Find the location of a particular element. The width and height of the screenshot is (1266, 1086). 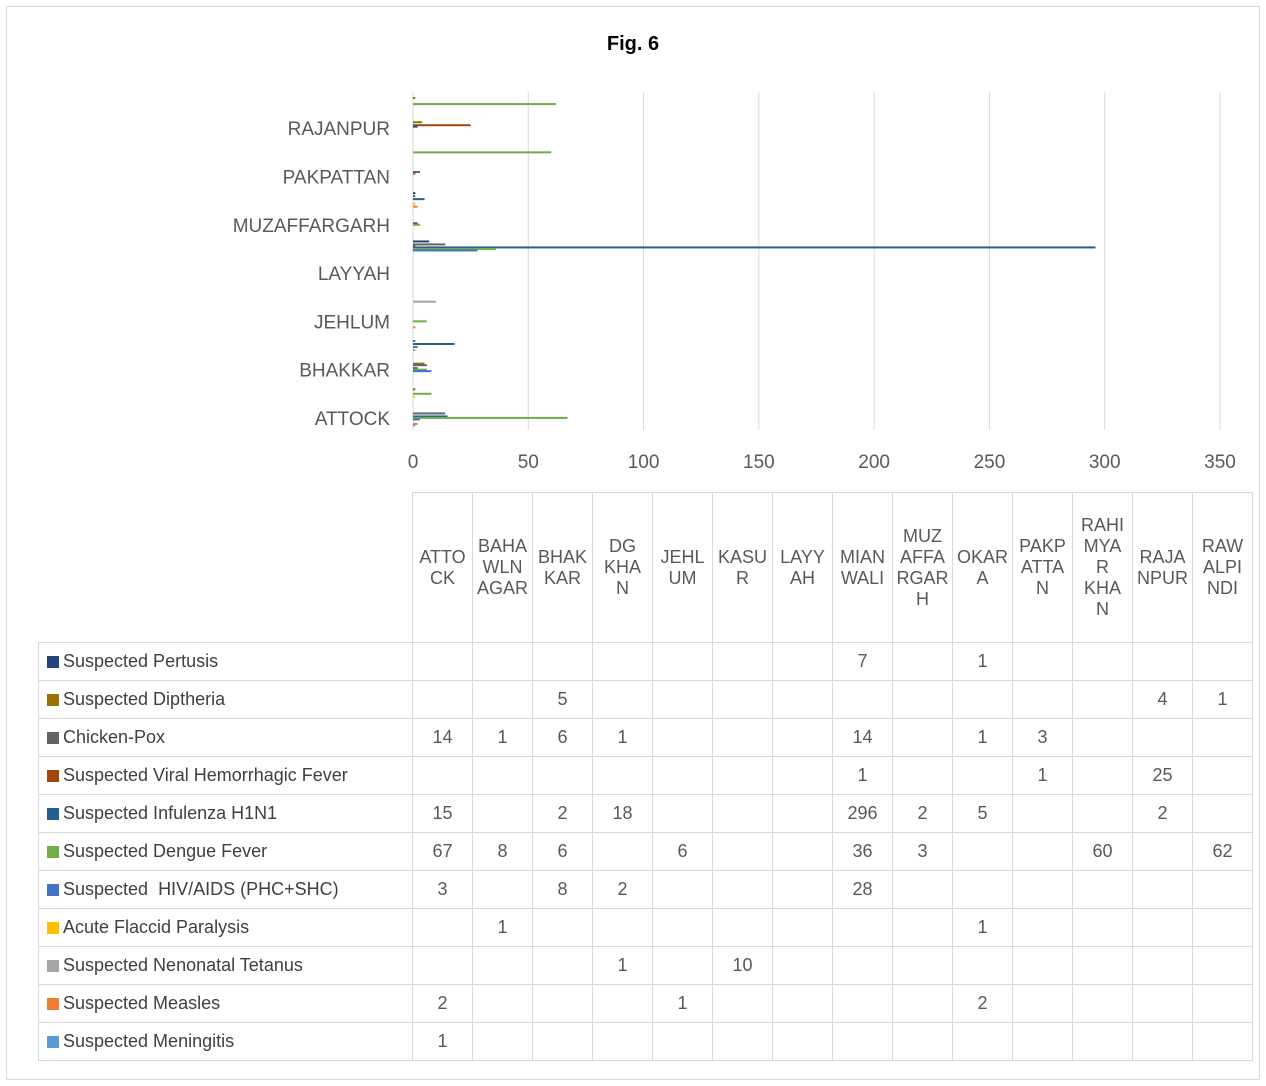

series-name: Suspected Dengue Fever is located at coordinates (165, 851).